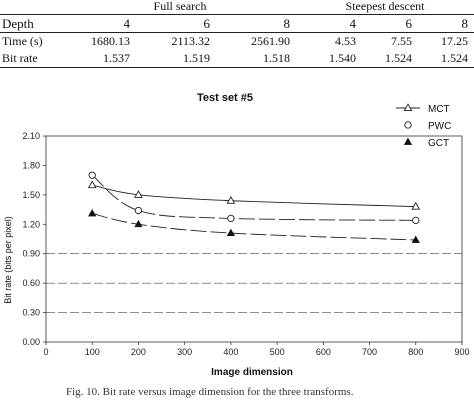 Image resolution: width=474 pixels, height=401 pixels. Describe the element at coordinates (439, 109) in the screenshot. I see `legend-label-mct: MCT` at that location.